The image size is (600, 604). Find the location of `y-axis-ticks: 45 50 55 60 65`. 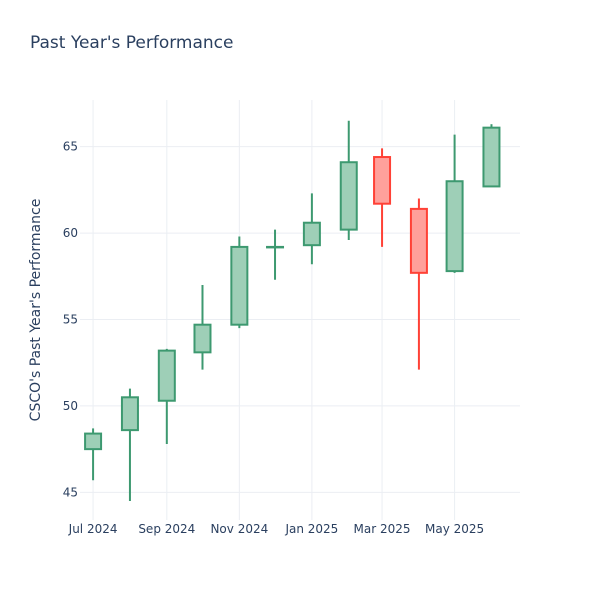

y-axis-ticks: 45 50 55 60 65 is located at coordinates (70, 320).